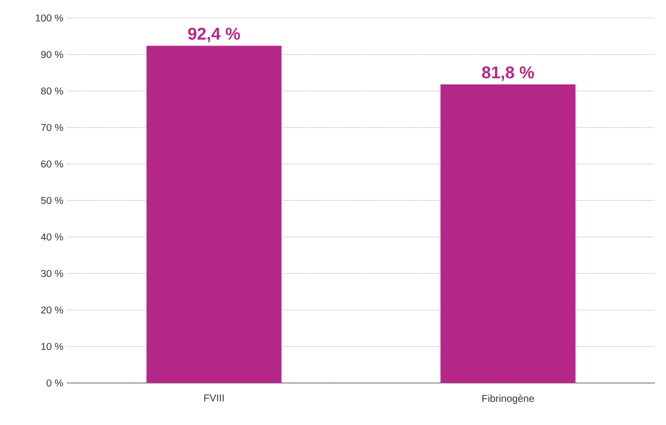 The image size is (666, 425). I want to click on y-tick-label: 100 %, so click(50, 18).